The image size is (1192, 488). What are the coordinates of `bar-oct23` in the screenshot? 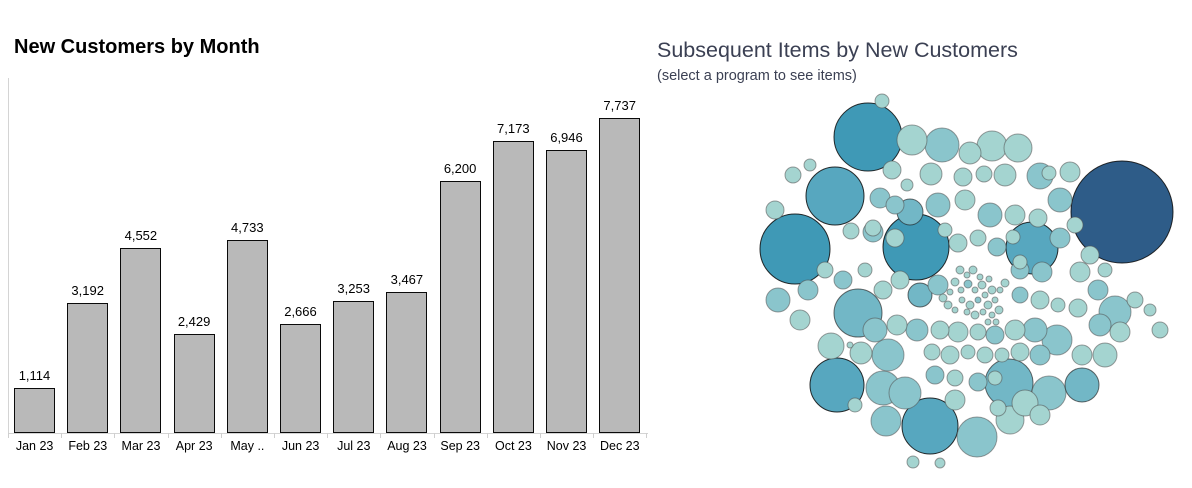 It's located at (513, 286).